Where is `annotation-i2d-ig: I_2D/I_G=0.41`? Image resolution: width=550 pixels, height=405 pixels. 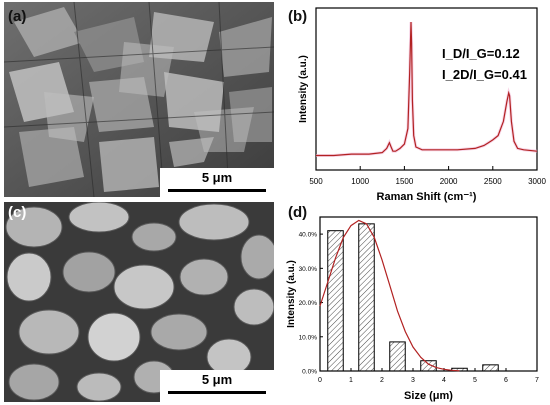
annotation-i2d-ig: I_2D/I_G=0.41 is located at coordinates (484, 74).